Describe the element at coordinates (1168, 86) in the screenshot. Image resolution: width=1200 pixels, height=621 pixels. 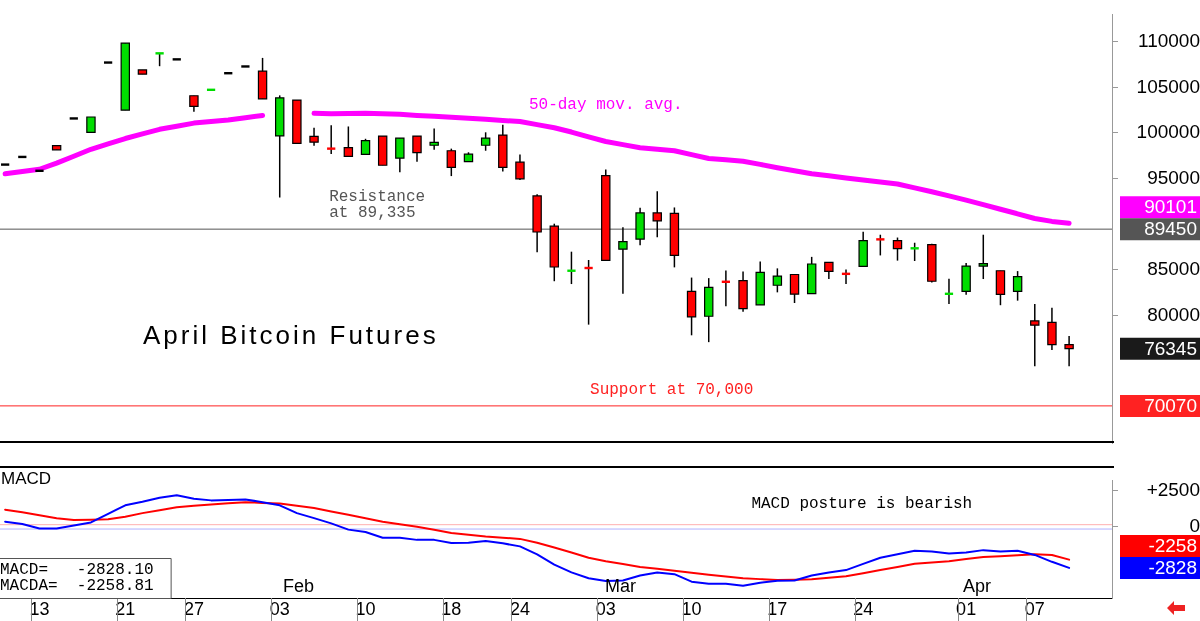
I see `y-tick-label: 105000` at that location.